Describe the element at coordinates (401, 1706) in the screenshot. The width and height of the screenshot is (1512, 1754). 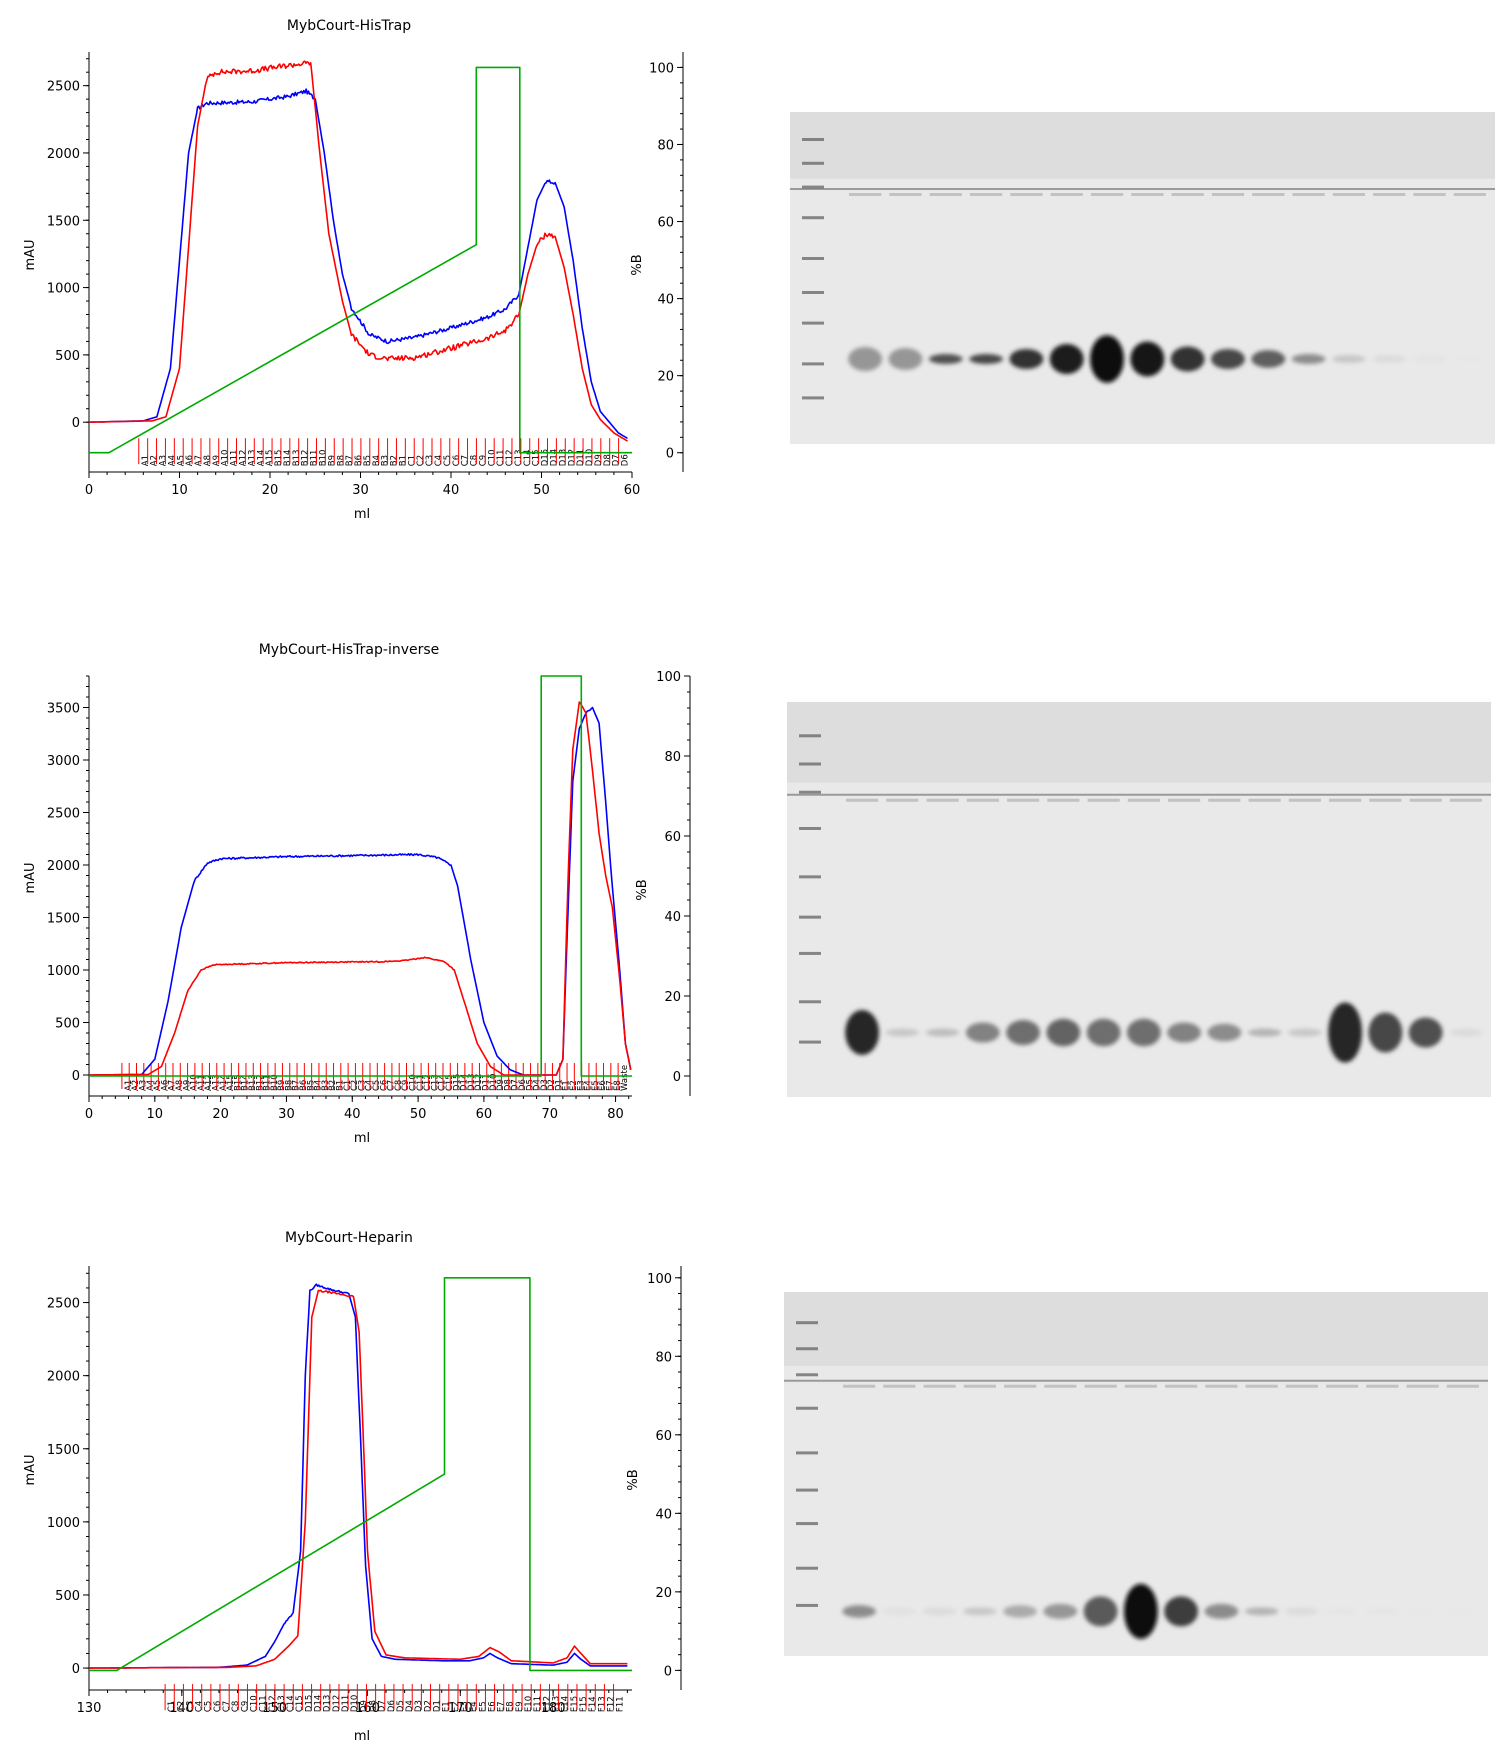
I see `fraction-label: D5` at that location.